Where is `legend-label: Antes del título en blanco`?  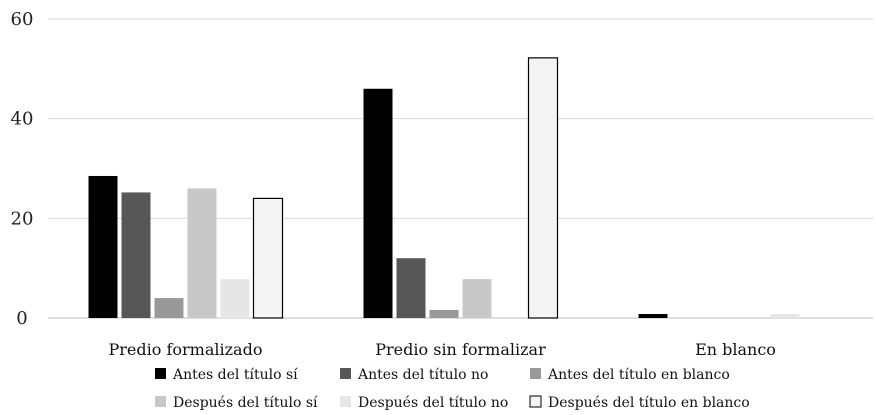 legend-label: Antes del título en blanco is located at coordinates (638, 375).